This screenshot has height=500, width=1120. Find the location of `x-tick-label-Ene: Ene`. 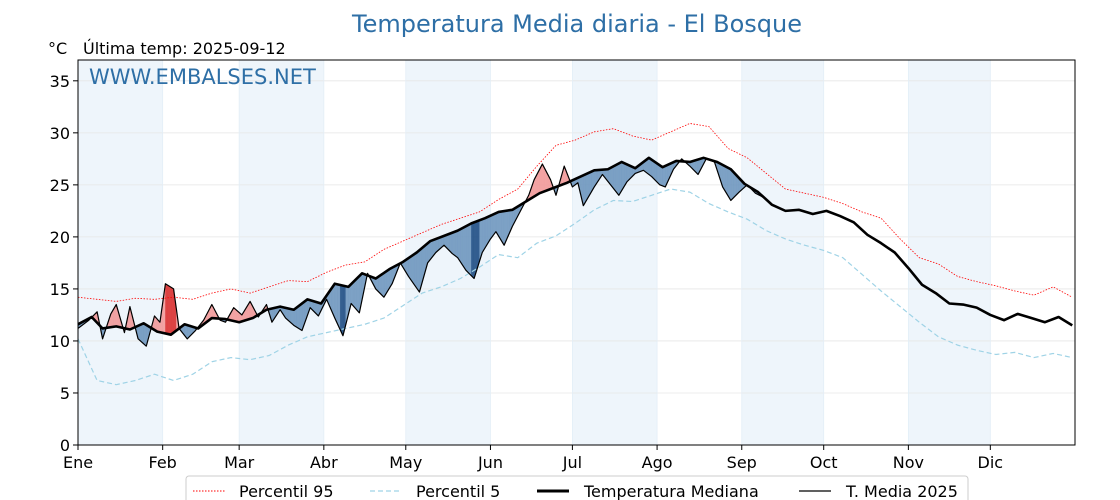

x-tick-label-Ene: Ene is located at coordinates (78, 462).